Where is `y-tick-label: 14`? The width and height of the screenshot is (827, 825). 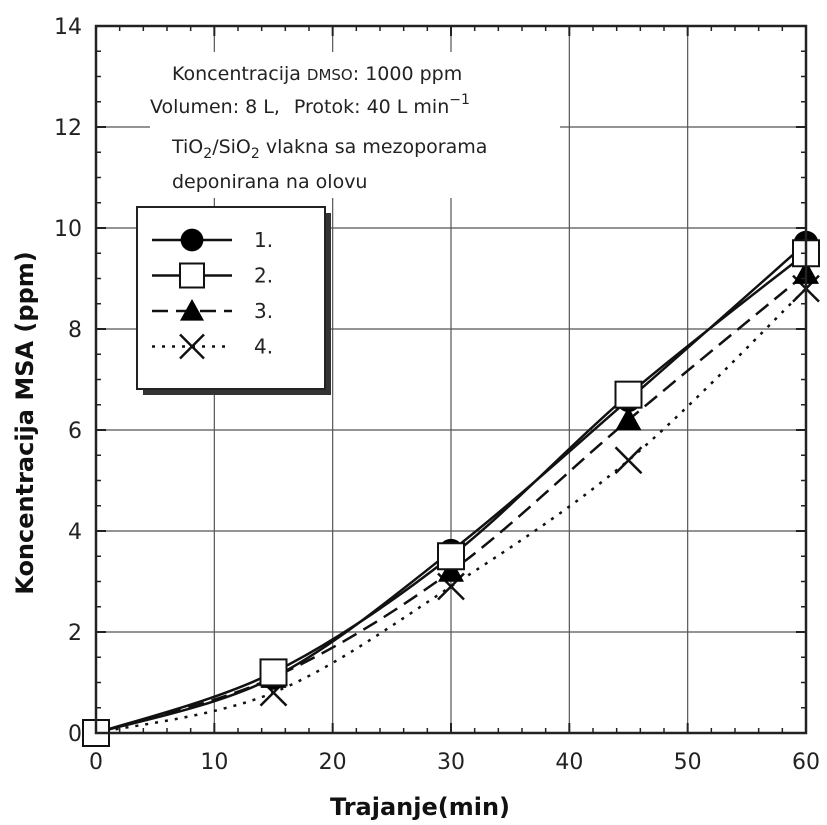 y-tick-label: 14 is located at coordinates (68, 27).